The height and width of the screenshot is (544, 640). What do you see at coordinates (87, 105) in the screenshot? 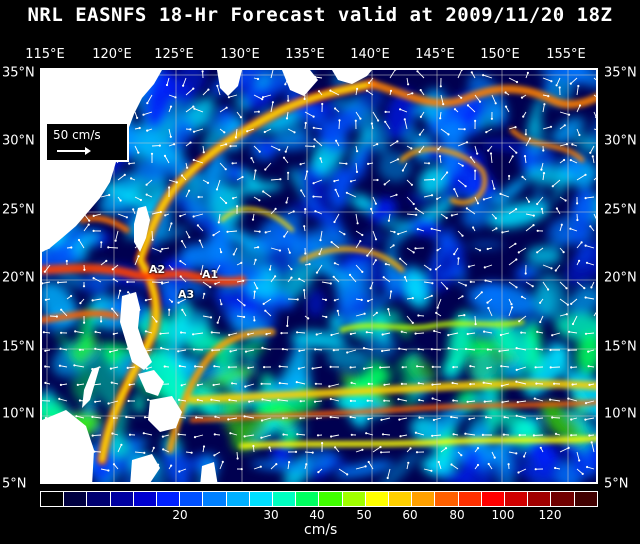
I see `field-label: SSC` at bounding box center [87, 105].